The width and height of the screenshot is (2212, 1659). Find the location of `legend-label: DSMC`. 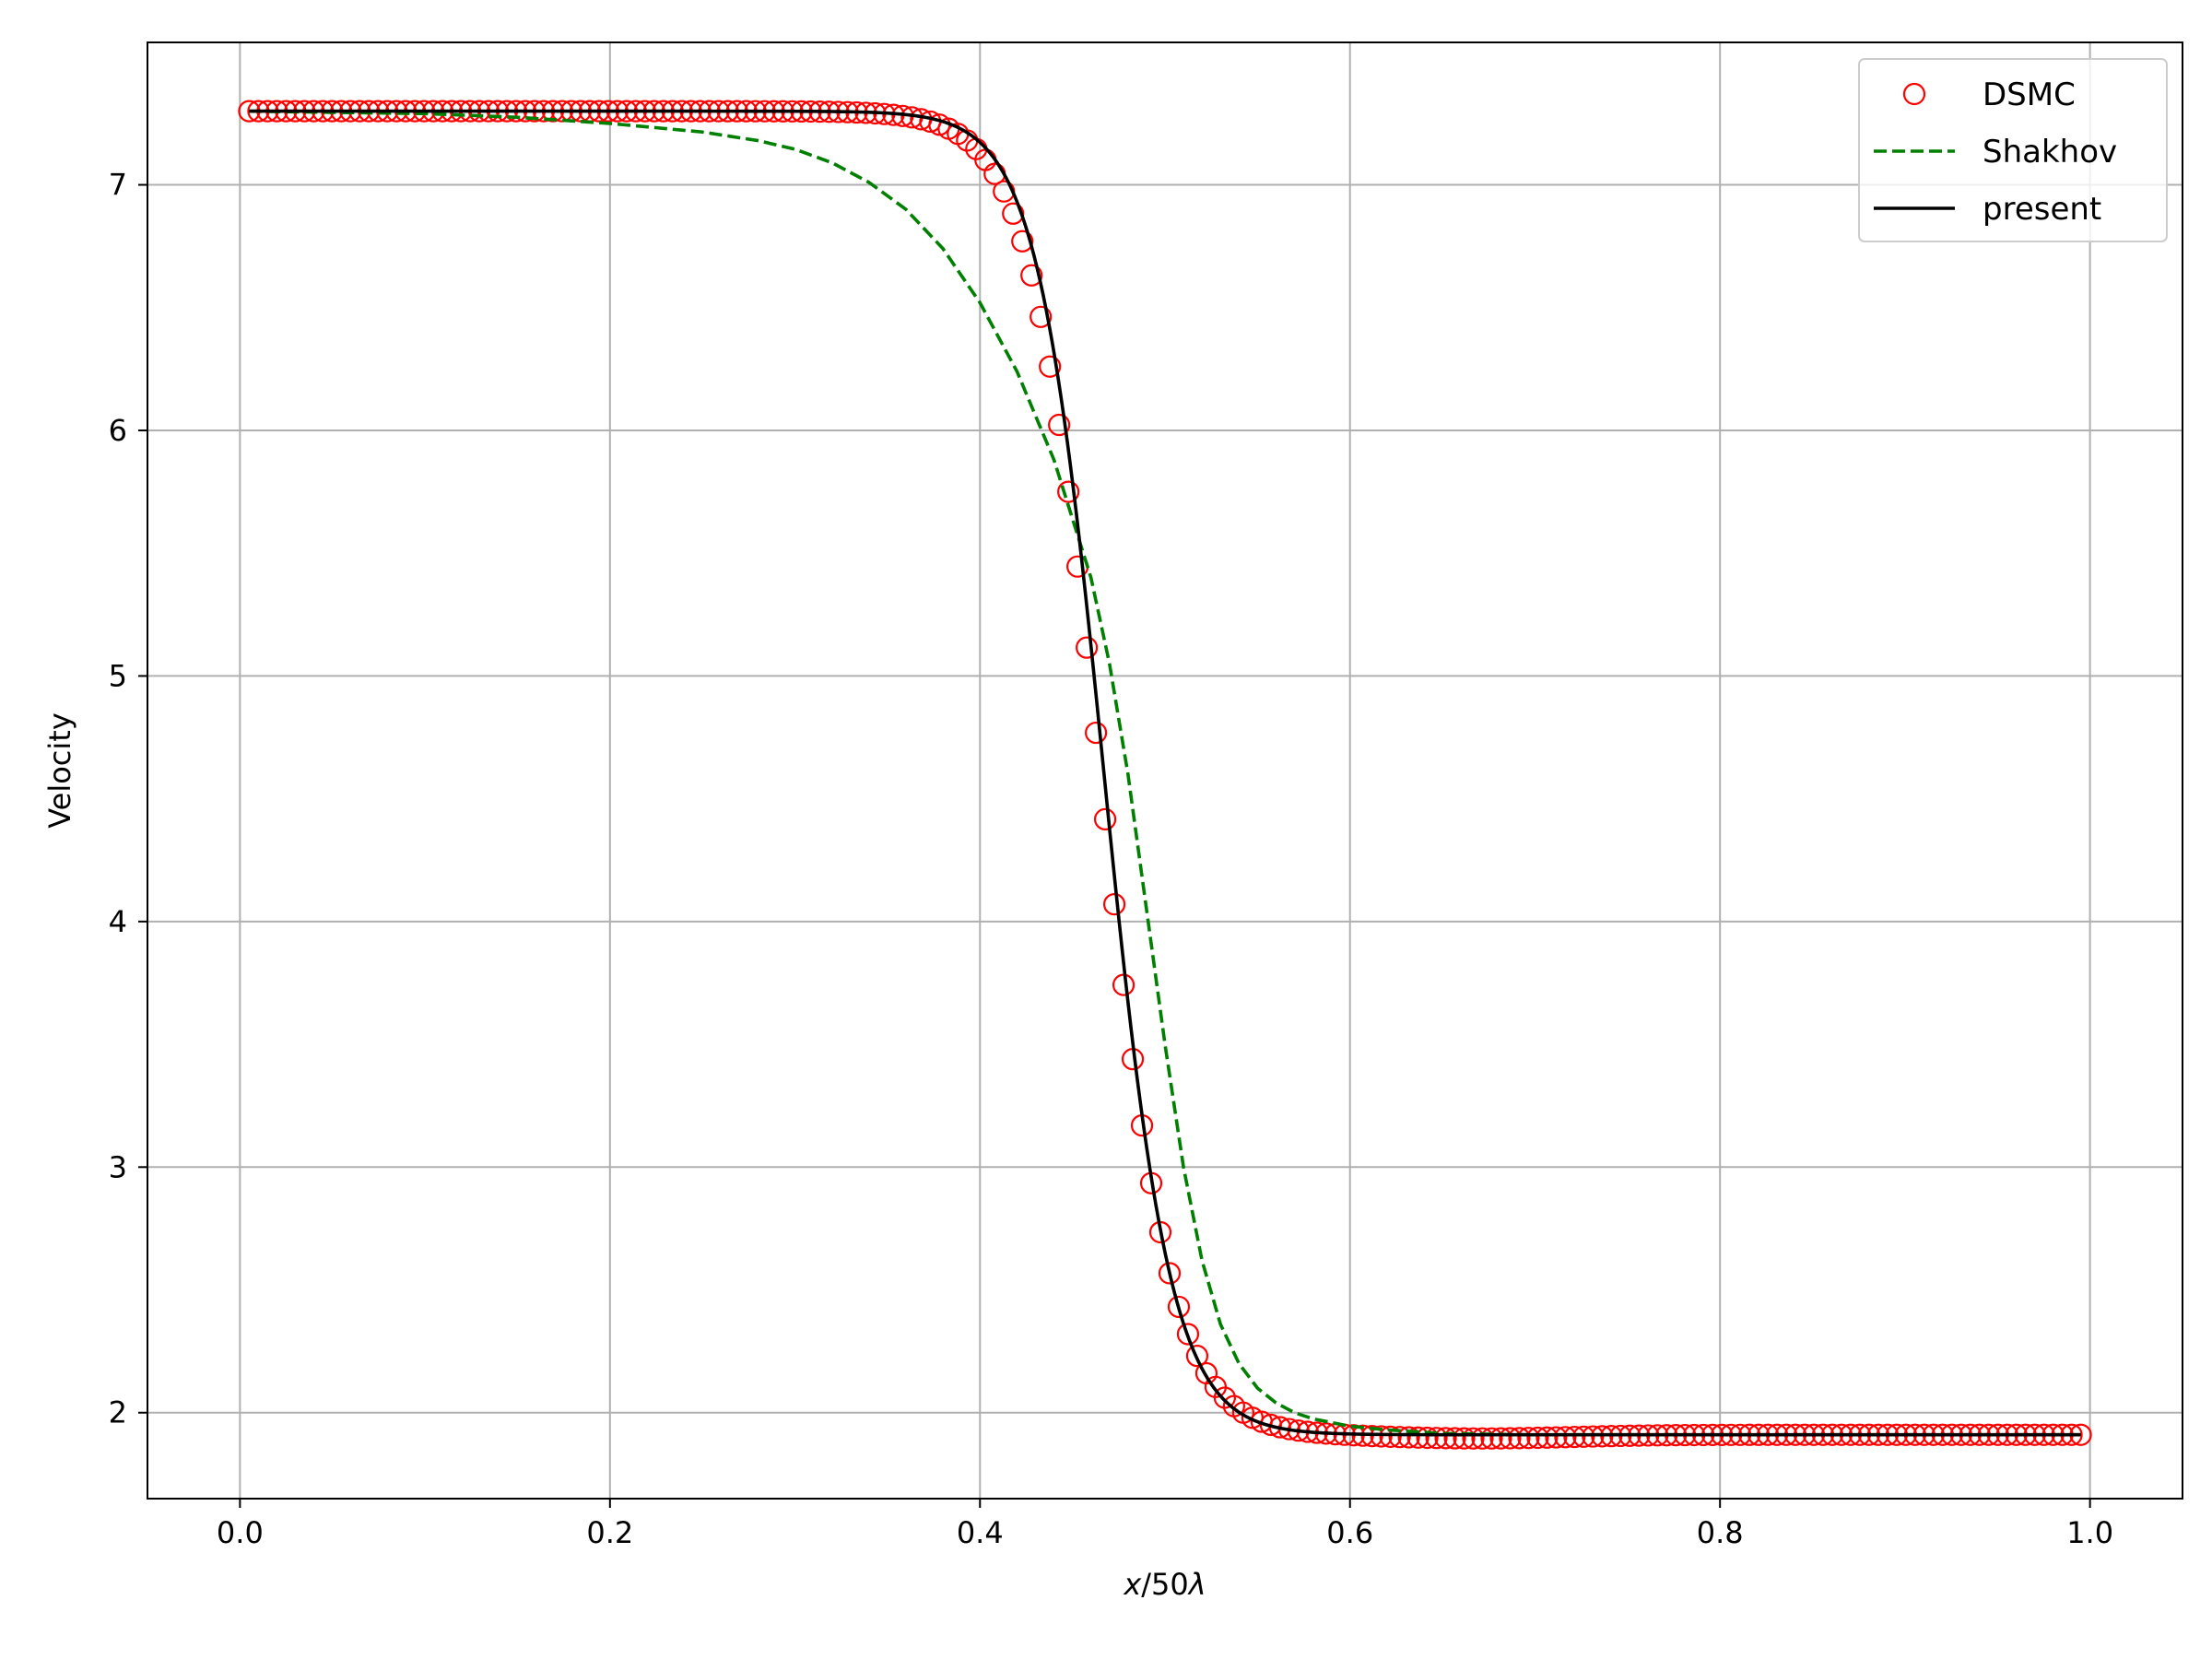

legend-label: DSMC is located at coordinates (2029, 94).